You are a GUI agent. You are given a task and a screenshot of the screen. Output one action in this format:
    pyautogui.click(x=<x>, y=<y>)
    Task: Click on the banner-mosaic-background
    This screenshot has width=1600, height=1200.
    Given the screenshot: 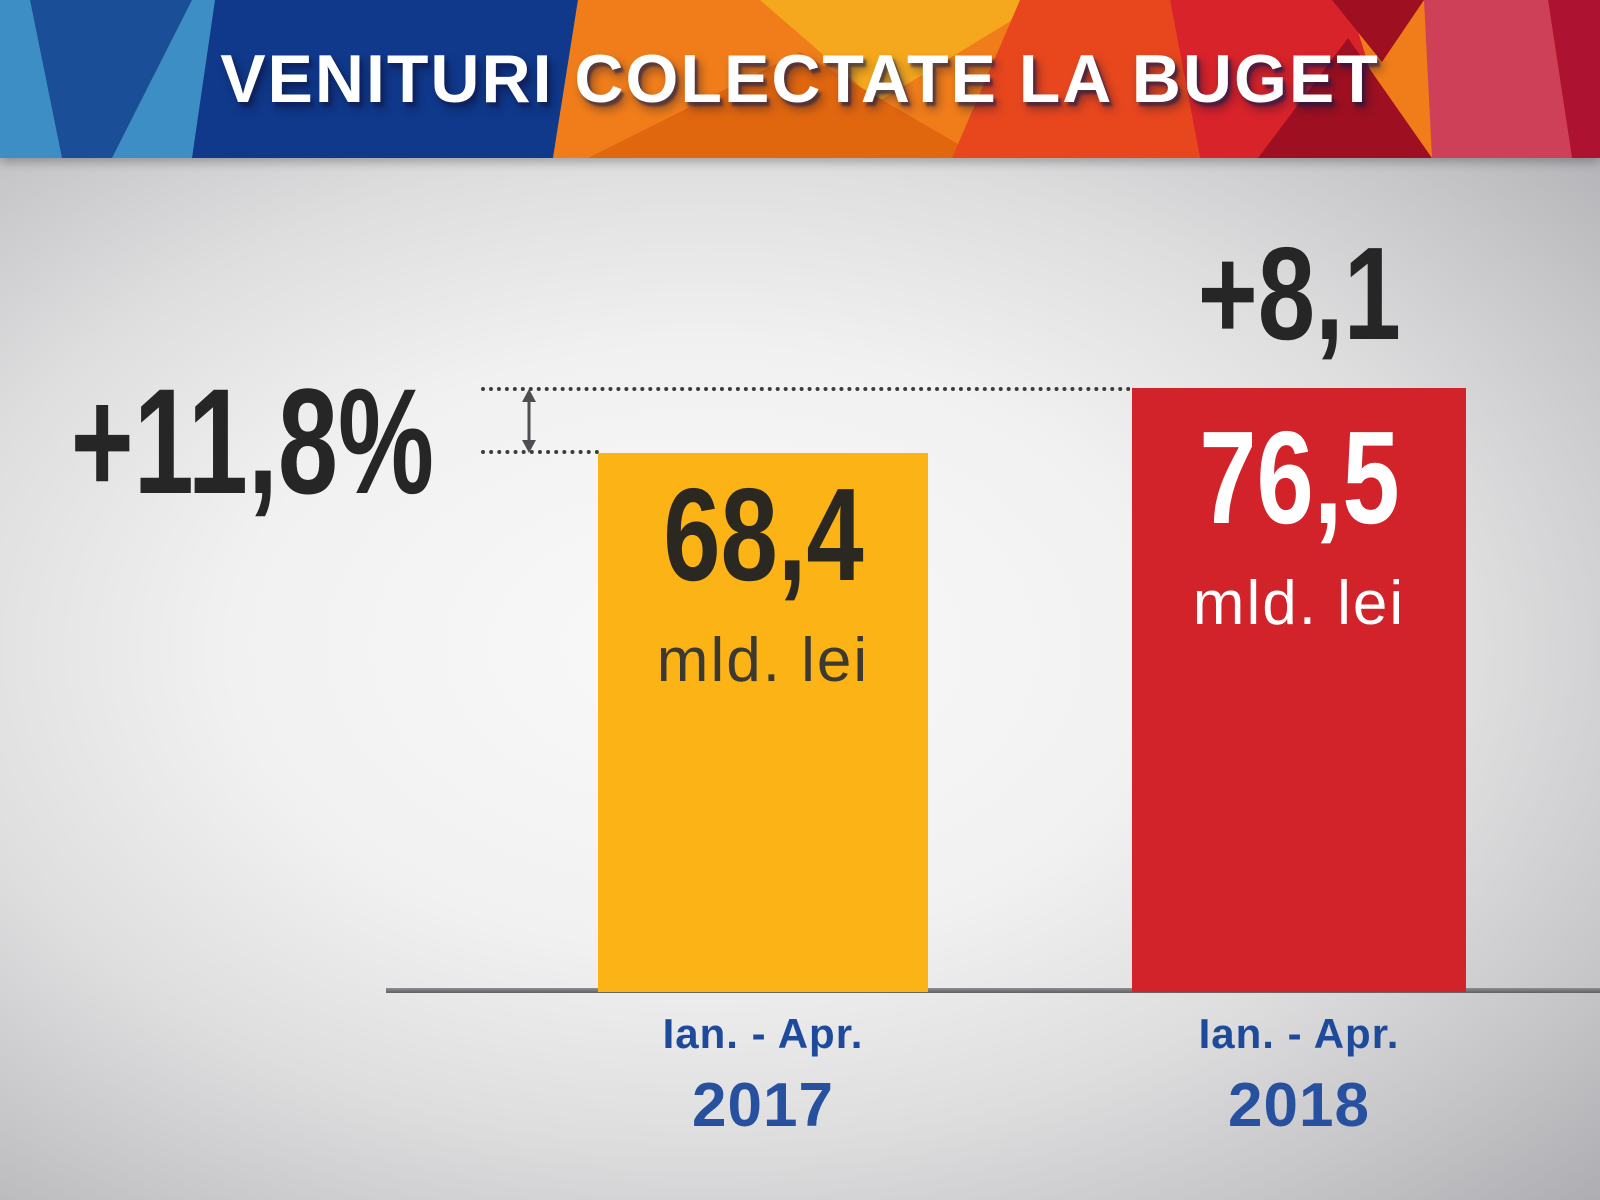 What is the action you would take?
    pyautogui.click(x=800, y=79)
    